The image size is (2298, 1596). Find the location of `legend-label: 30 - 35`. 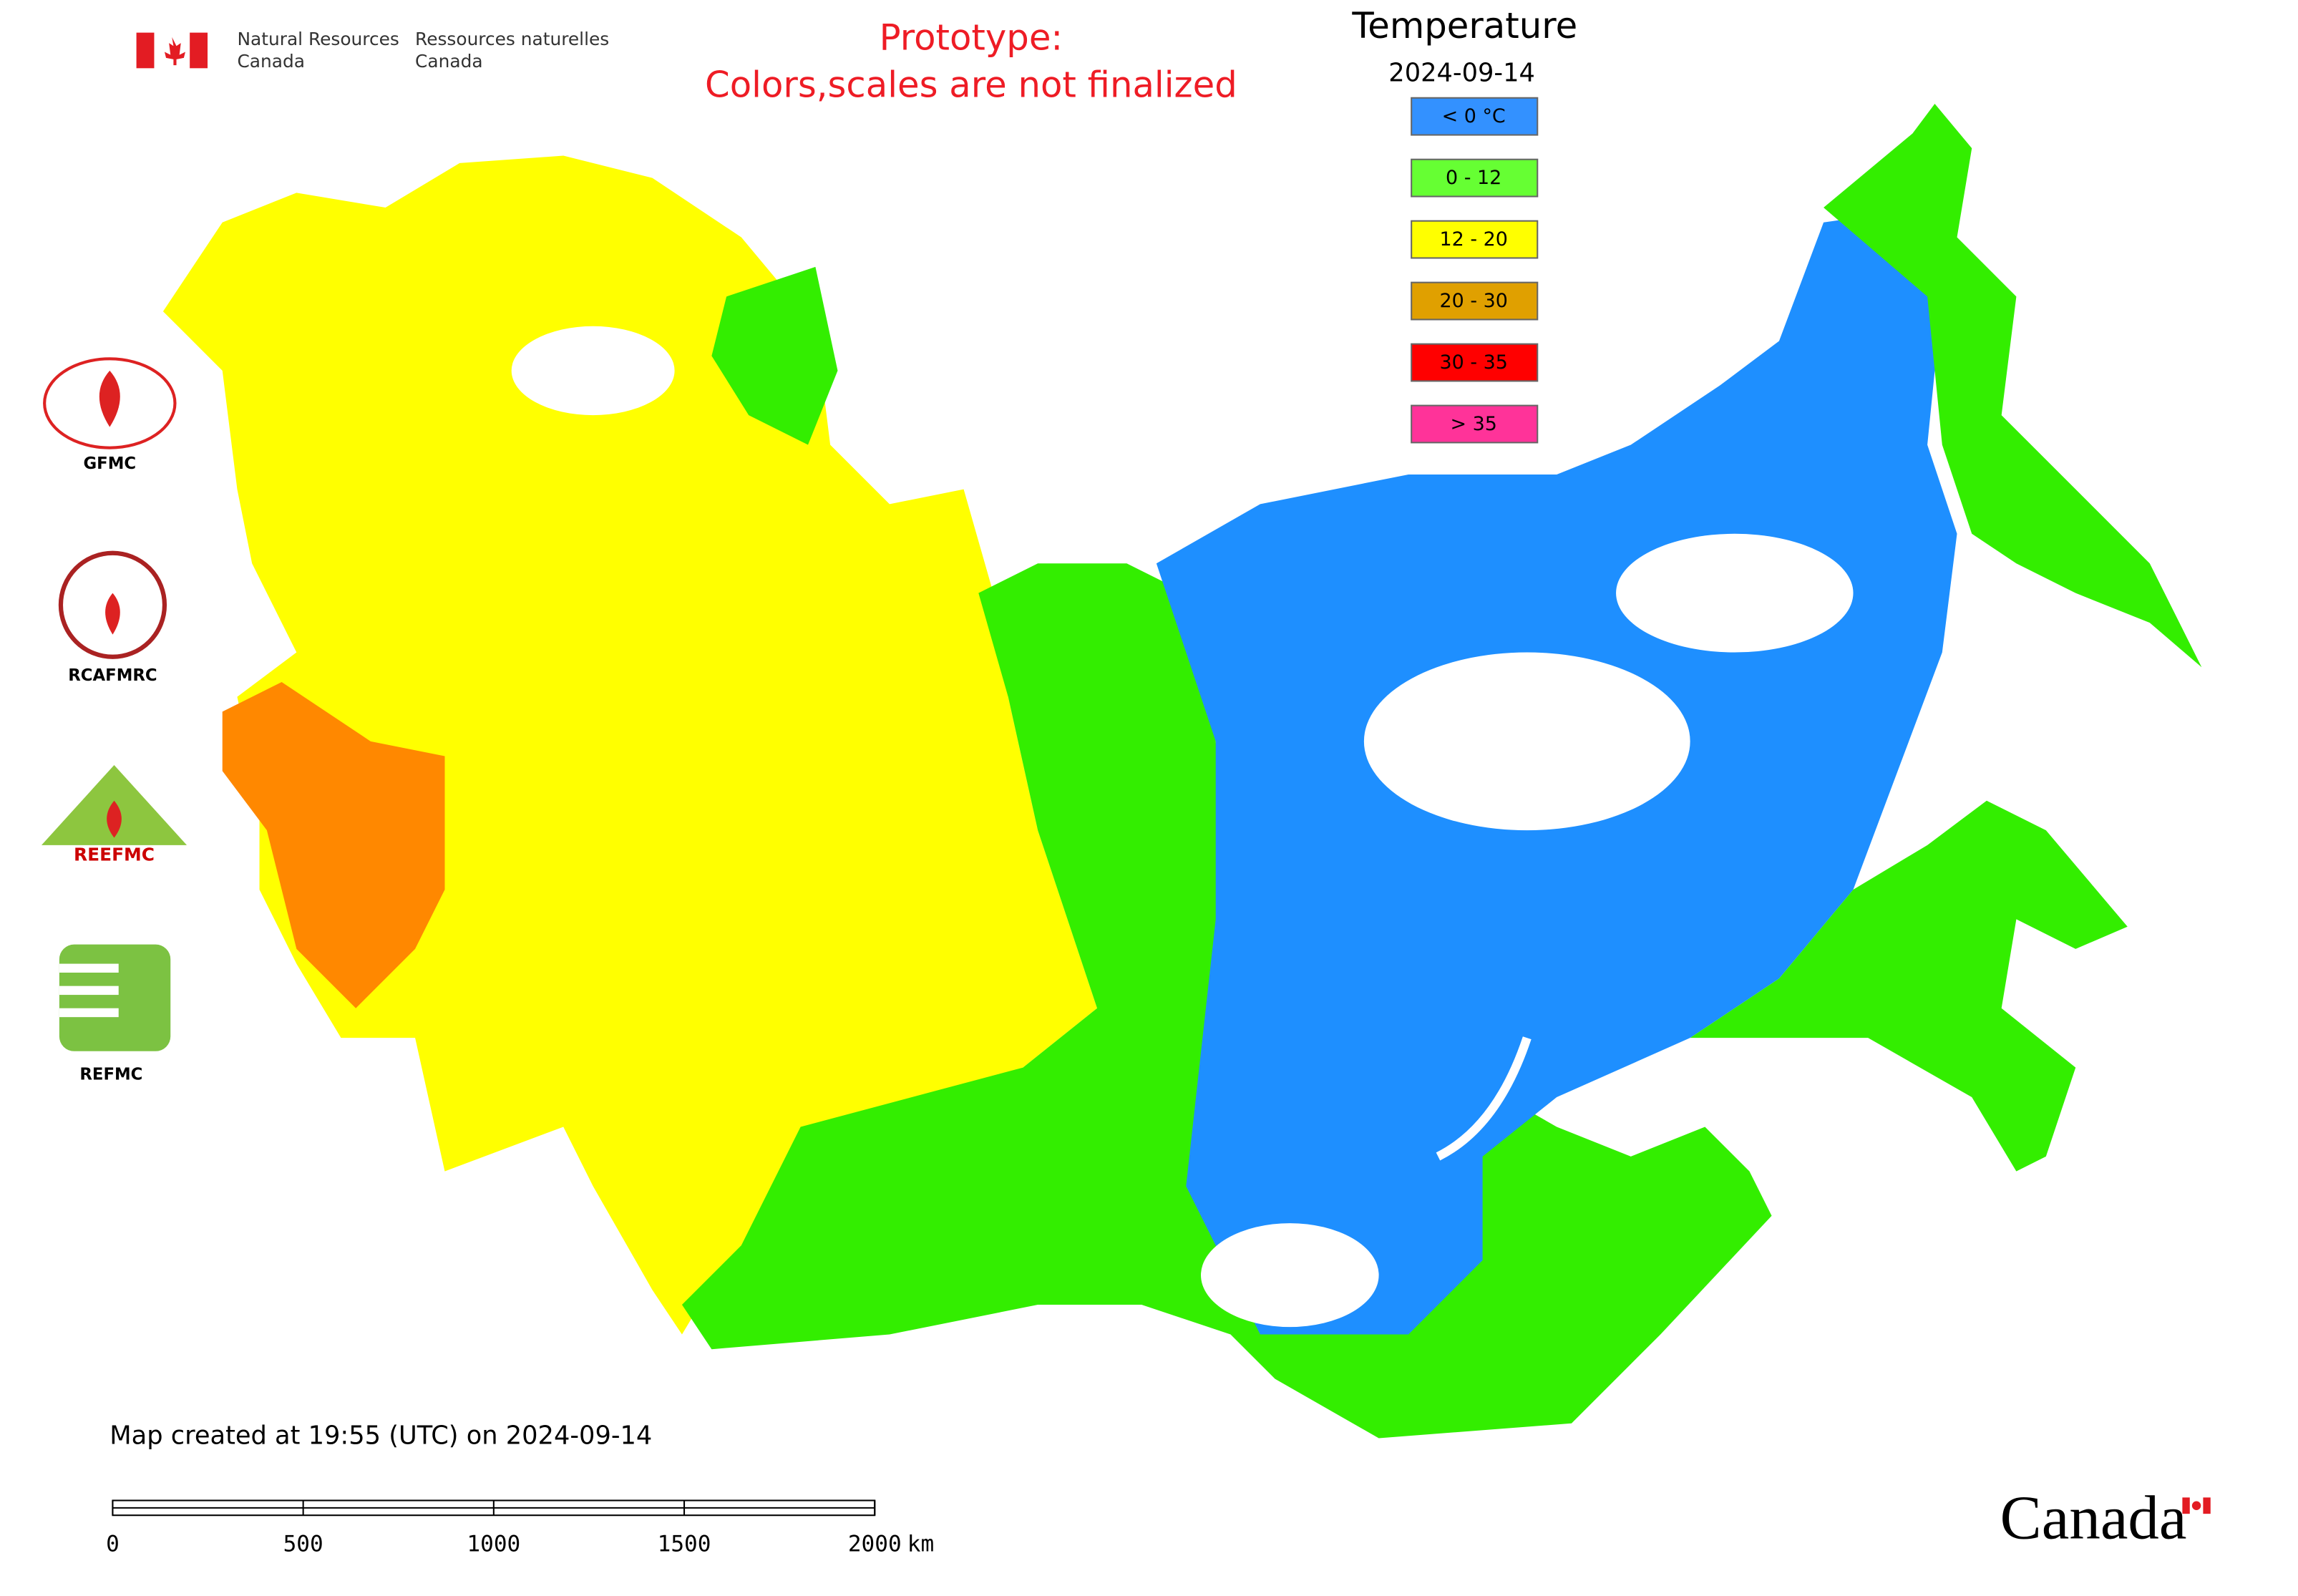

legend-label: 30 - 35 is located at coordinates (1474, 363).